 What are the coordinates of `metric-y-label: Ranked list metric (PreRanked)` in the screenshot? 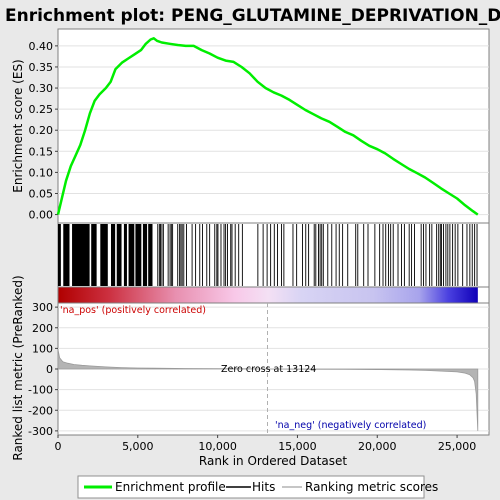 It's located at (18, 367).